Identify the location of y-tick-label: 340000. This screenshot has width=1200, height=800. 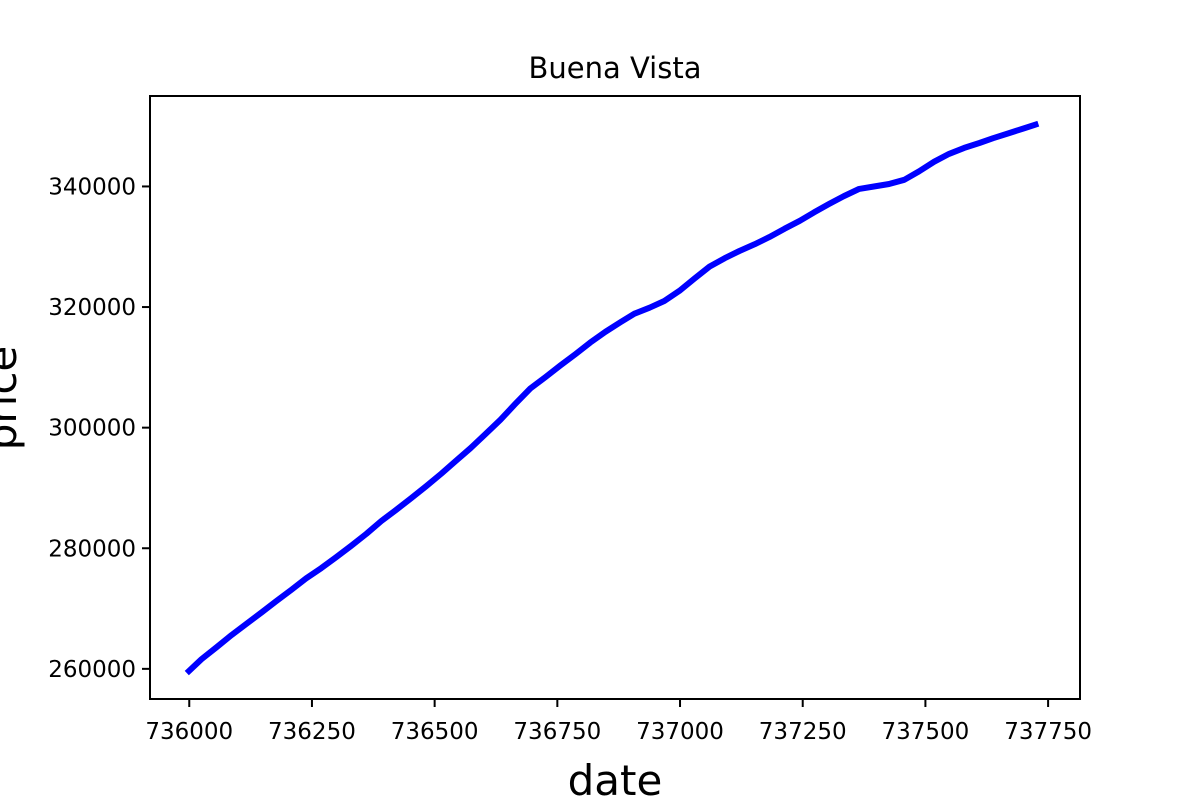
(92, 187).